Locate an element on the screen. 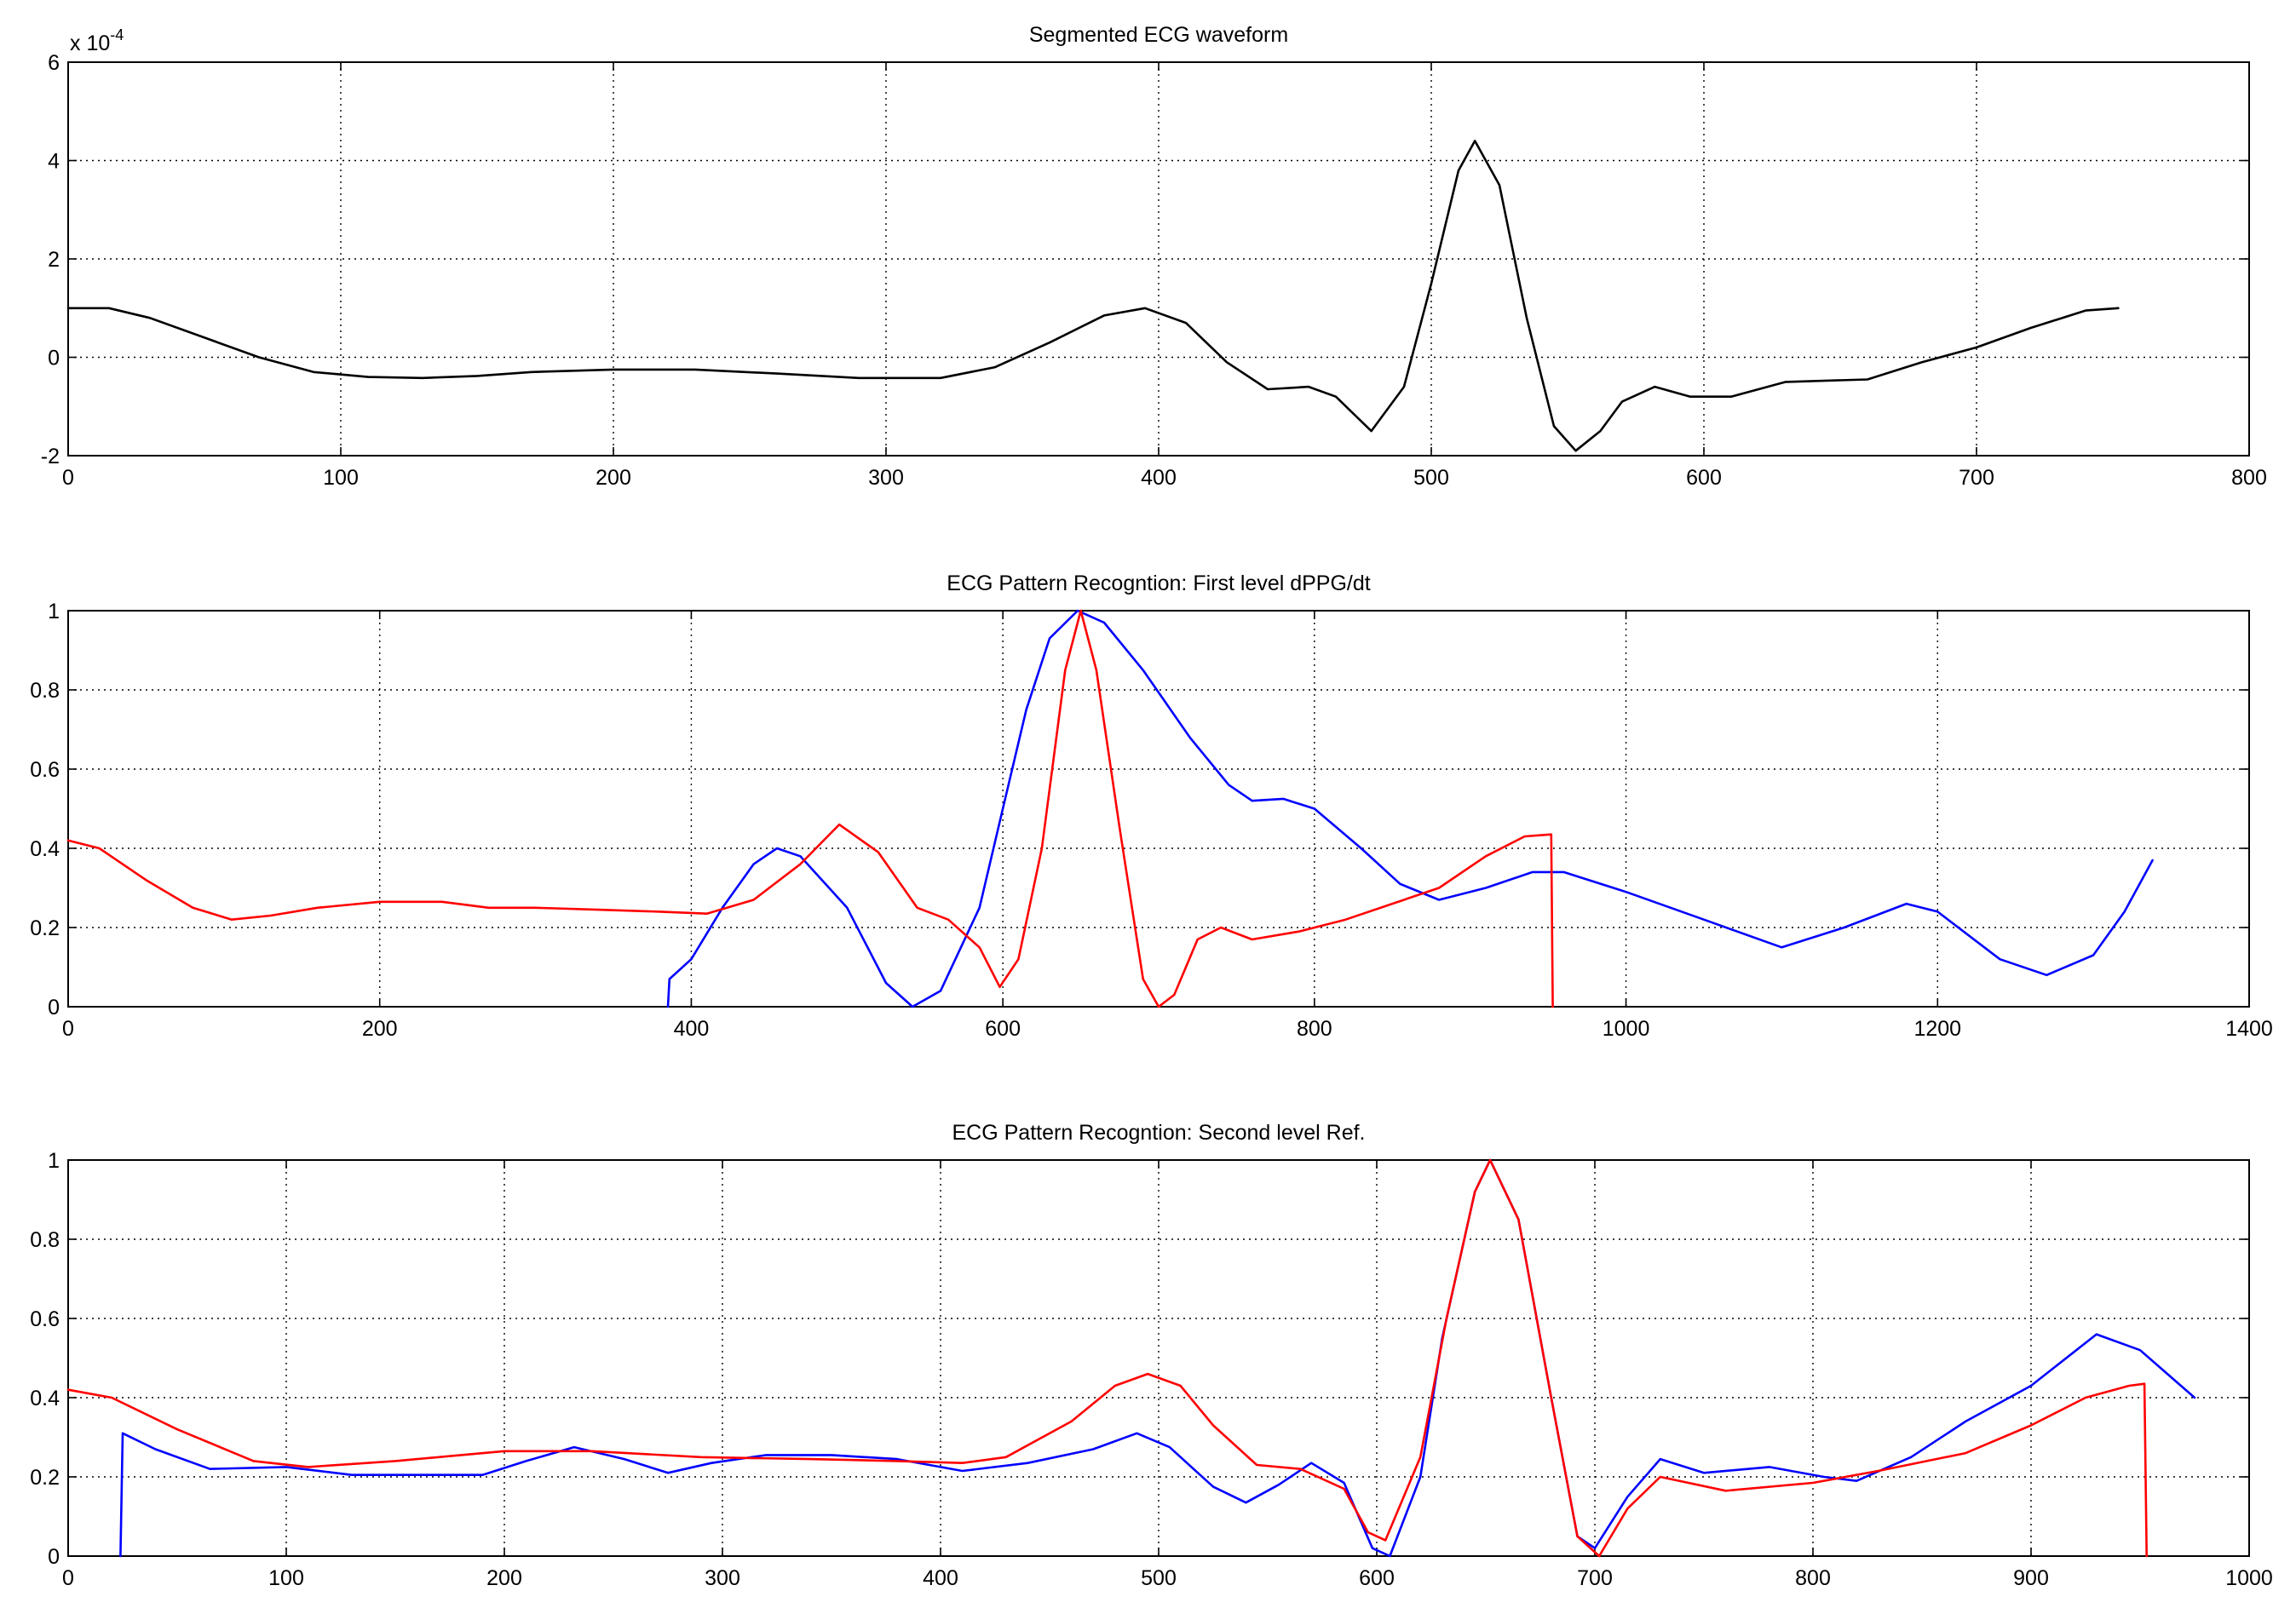 This screenshot has height=1614, width=2296. y-tick-label: 4 is located at coordinates (54, 162).